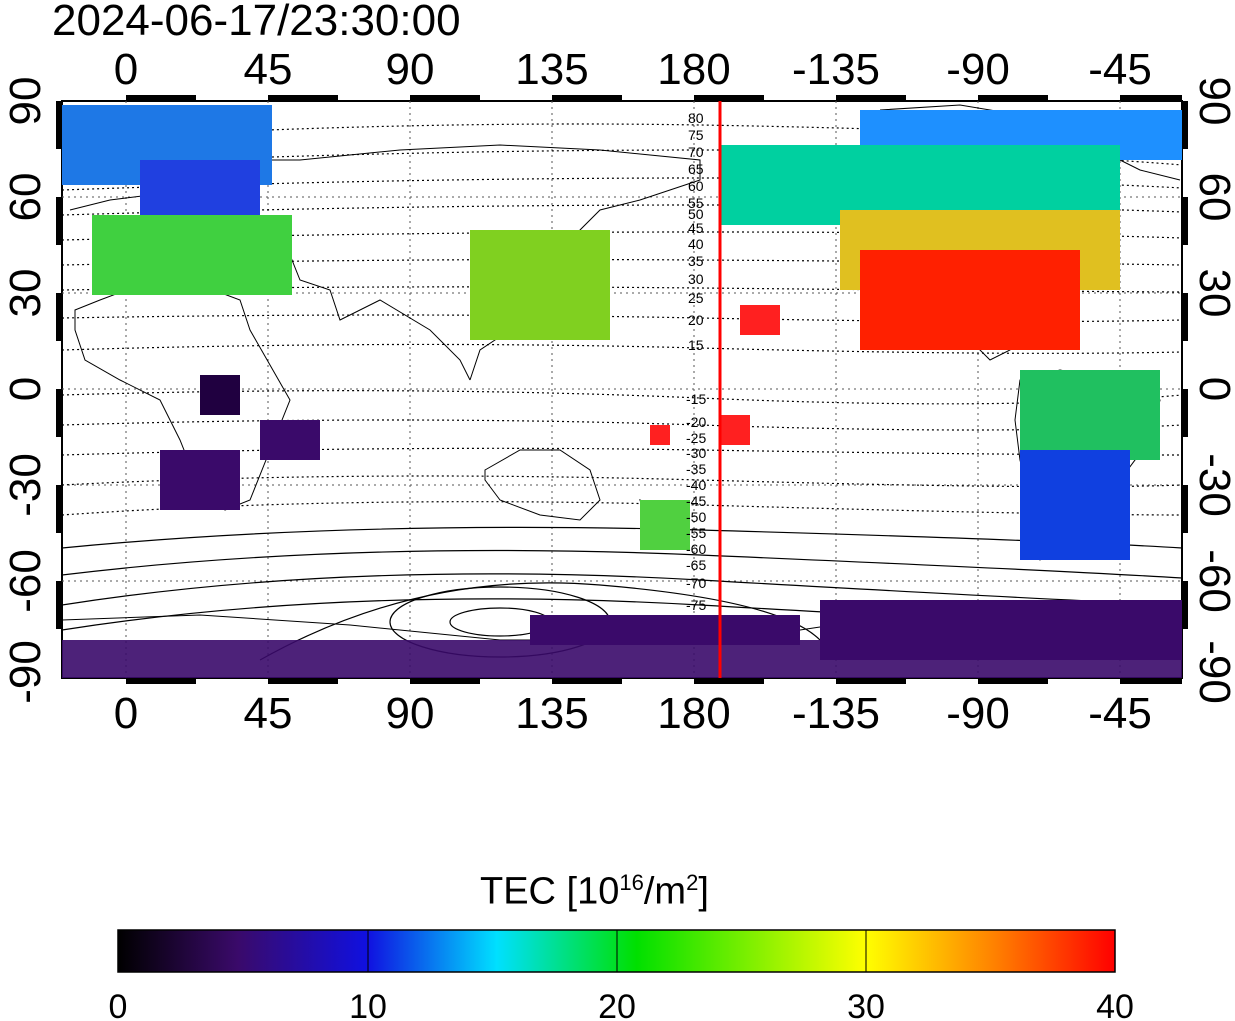 The width and height of the screenshot is (1235, 1021). I want to click on colorbar-tick: 20, so click(617, 1004).